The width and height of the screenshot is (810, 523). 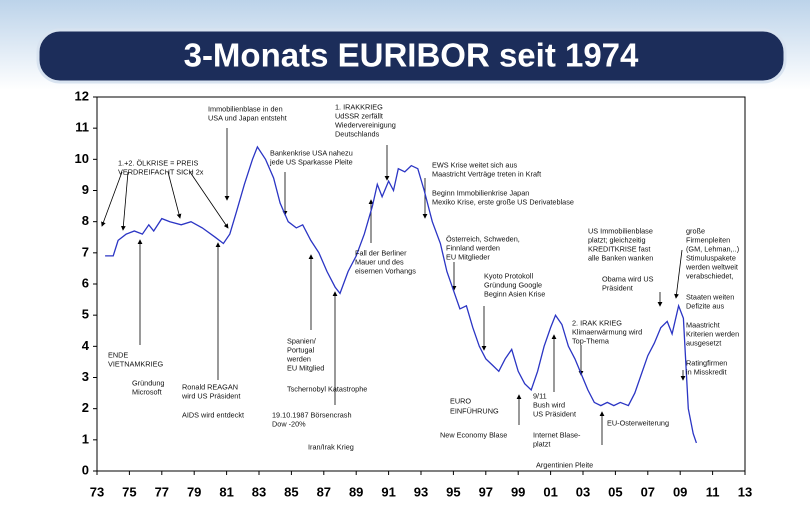 I want to click on annotation: US Präsident, so click(x=554, y=414).